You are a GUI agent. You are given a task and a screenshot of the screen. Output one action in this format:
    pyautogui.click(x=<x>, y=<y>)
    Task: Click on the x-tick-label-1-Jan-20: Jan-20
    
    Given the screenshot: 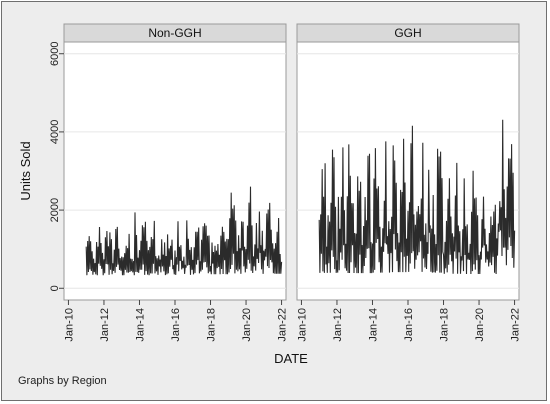 What is the action you would take?
    pyautogui.click(x=480, y=325)
    